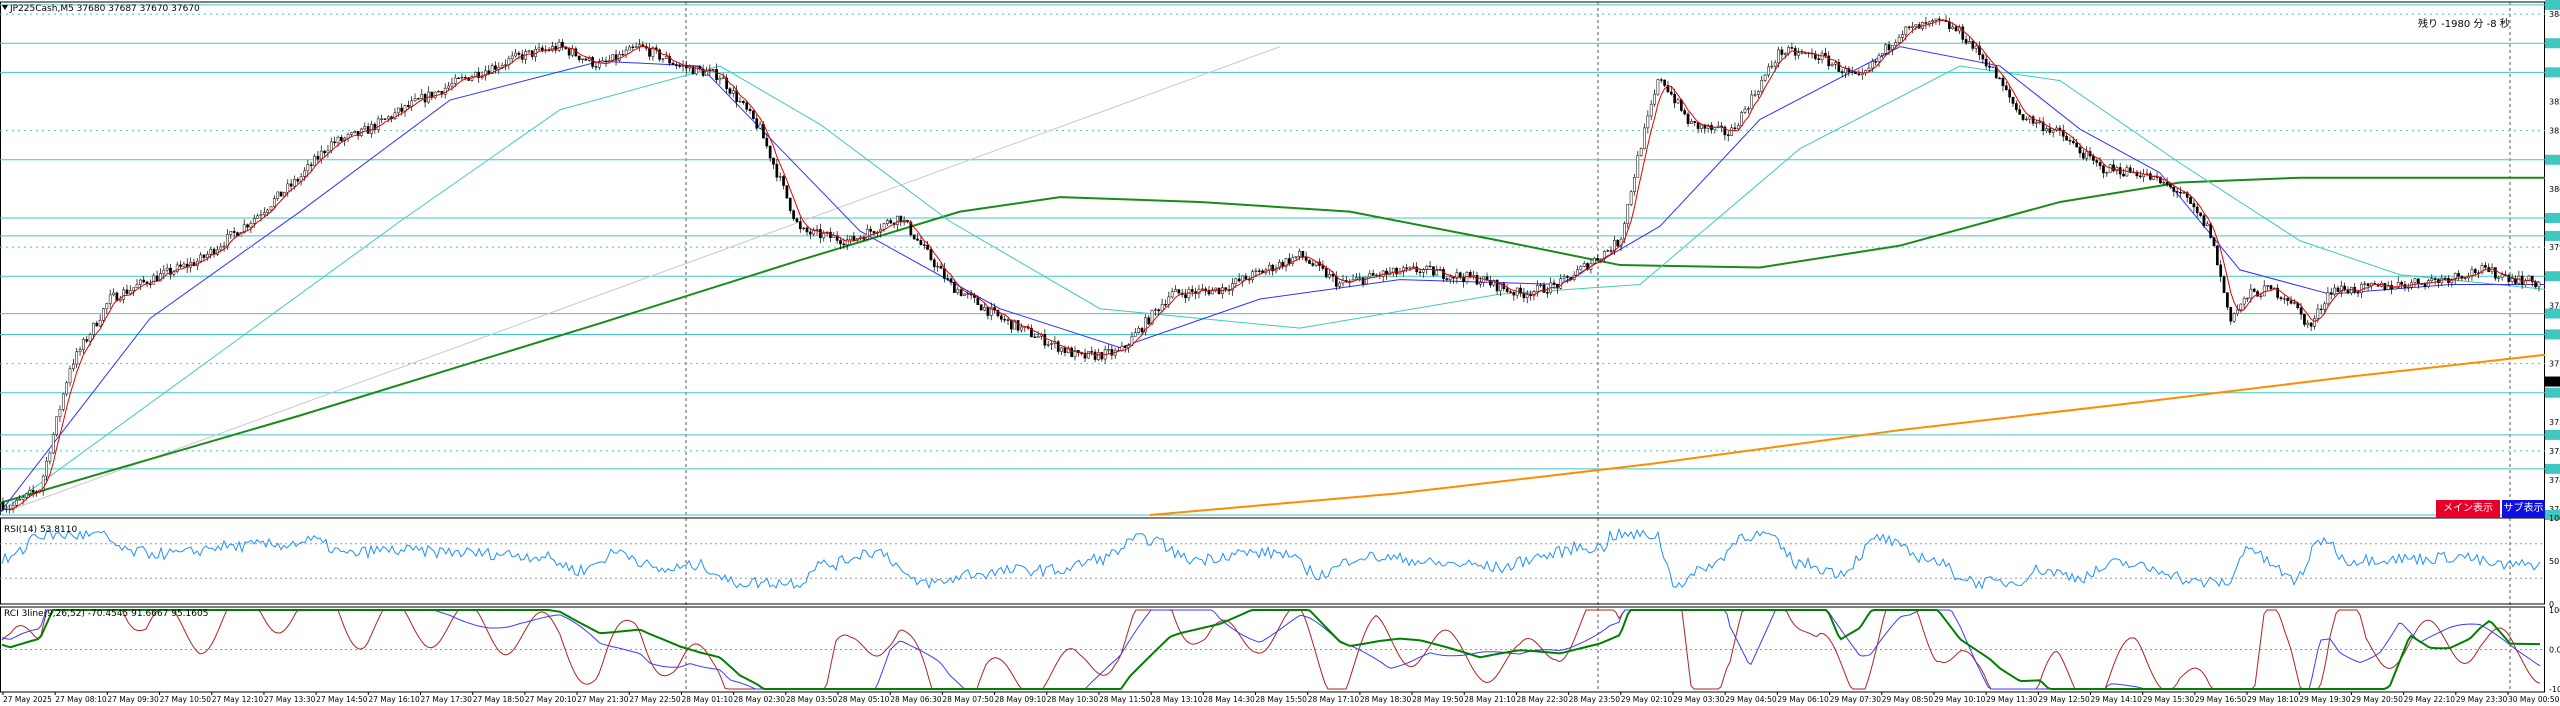 This screenshot has height=706, width=2560. I want to click on rci-long-line, so click(1271, 649).